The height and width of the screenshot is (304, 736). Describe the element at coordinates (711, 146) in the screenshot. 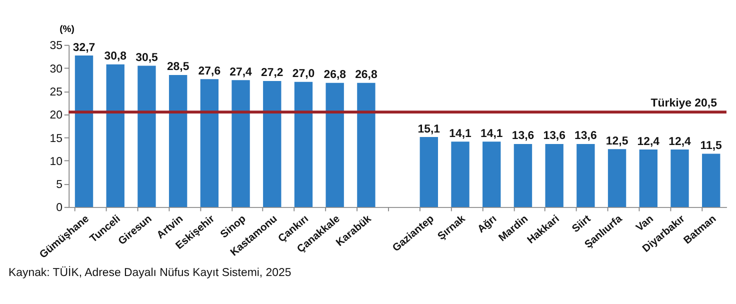

I see `data-label: 11,5` at that location.